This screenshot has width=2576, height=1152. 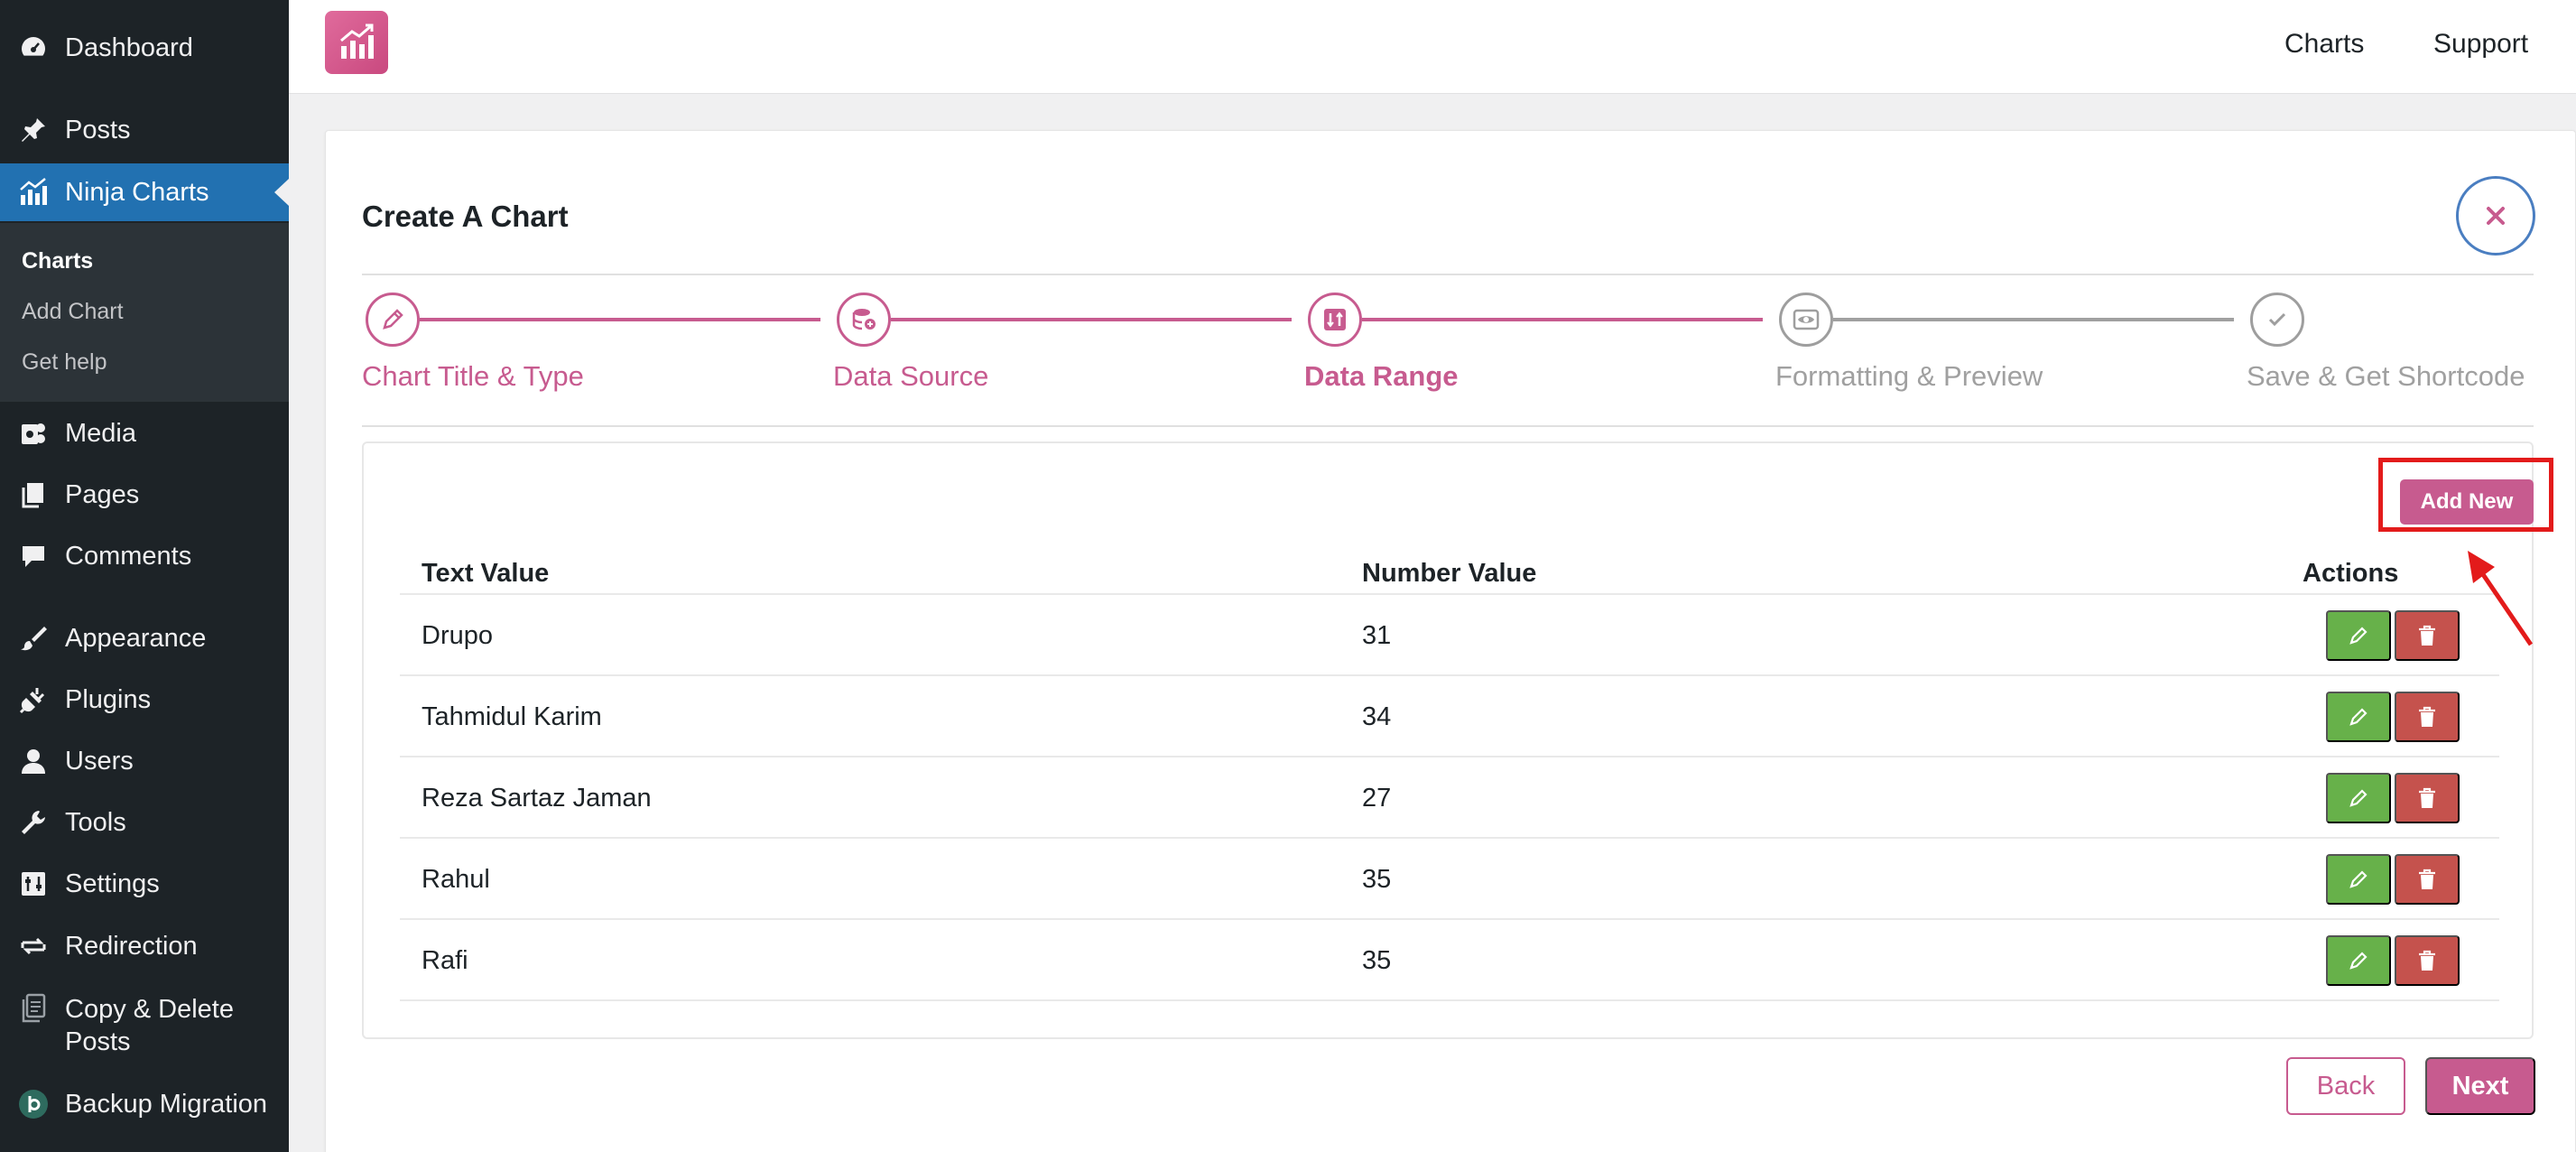 What do you see at coordinates (1433, 47) in the screenshot?
I see `plugin-topbar: Charts Support` at bounding box center [1433, 47].